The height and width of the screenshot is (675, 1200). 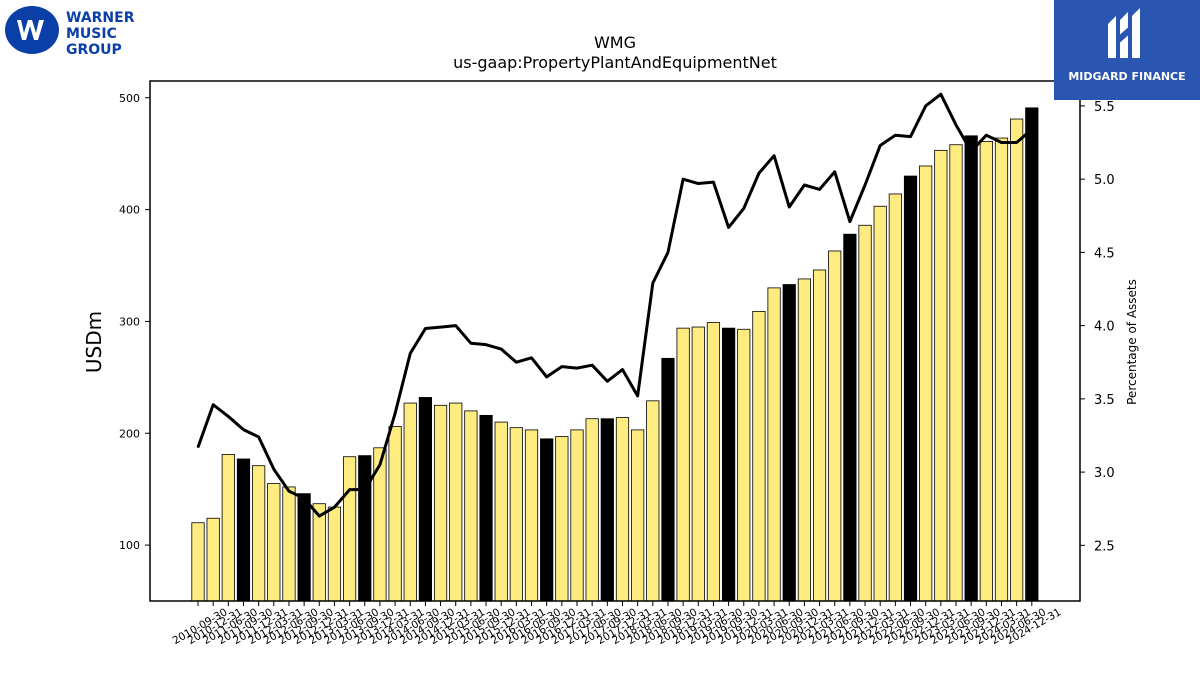 I want to click on chart-title: WMG, so click(x=615, y=42).